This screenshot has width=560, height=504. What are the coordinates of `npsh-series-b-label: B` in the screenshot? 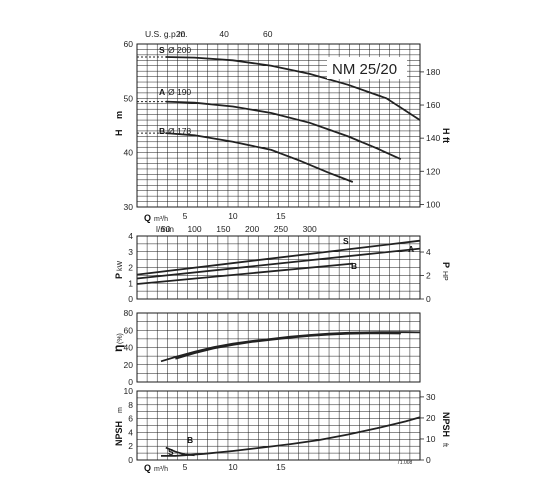 It's located at (190, 440).